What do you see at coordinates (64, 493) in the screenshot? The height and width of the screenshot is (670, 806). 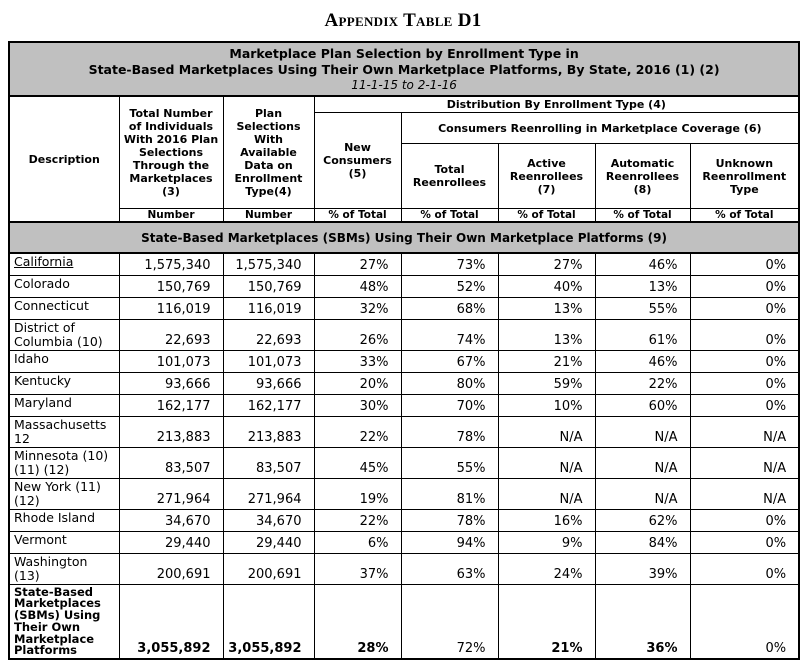 I see `state-name-cell: New York (11) (12)` at bounding box center [64, 493].